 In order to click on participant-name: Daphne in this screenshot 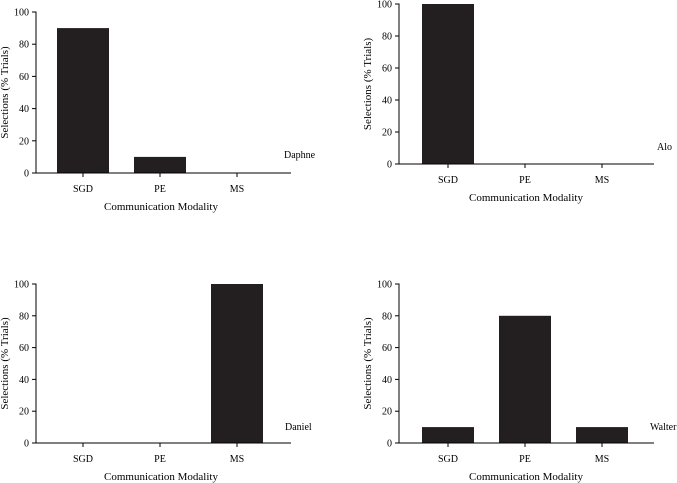, I will do `click(300, 155)`.